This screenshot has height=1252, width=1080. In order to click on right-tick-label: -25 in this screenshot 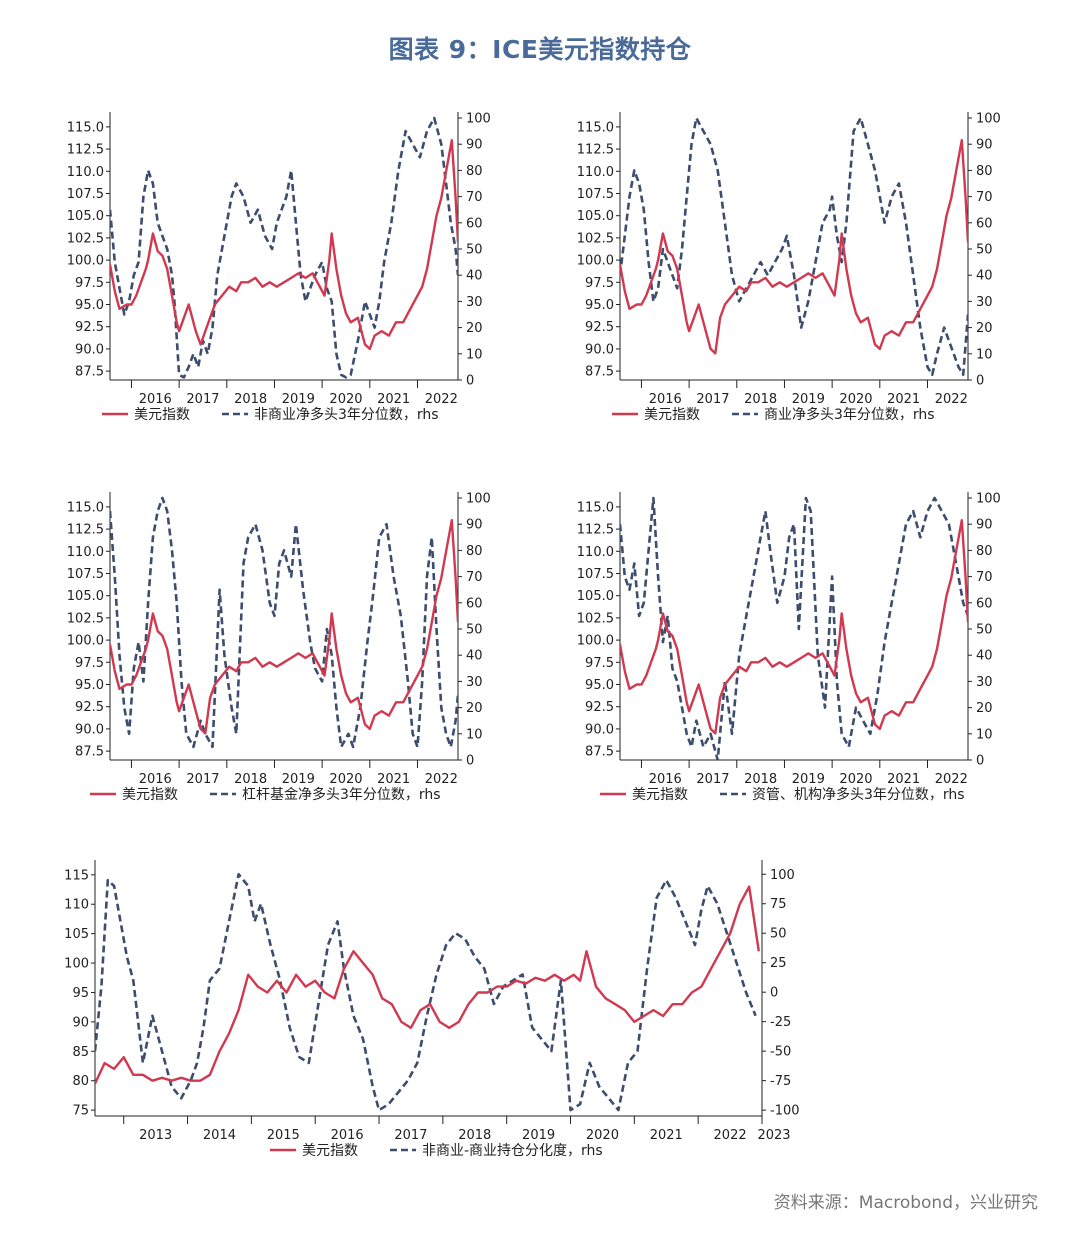, I will do `click(780, 1022)`.